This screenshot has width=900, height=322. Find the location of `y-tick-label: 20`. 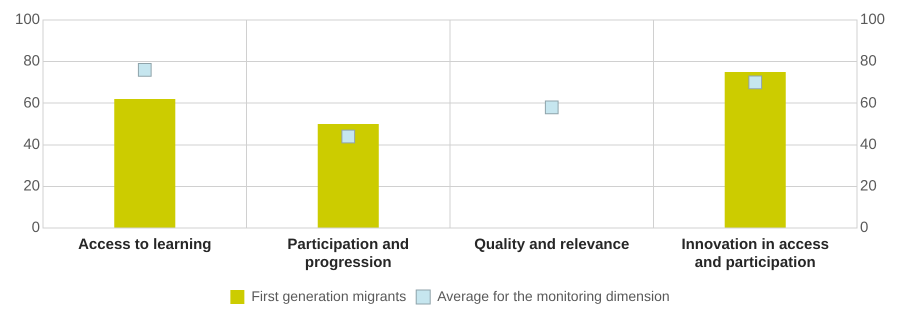

y-tick-label: 20 is located at coordinates (31, 186).